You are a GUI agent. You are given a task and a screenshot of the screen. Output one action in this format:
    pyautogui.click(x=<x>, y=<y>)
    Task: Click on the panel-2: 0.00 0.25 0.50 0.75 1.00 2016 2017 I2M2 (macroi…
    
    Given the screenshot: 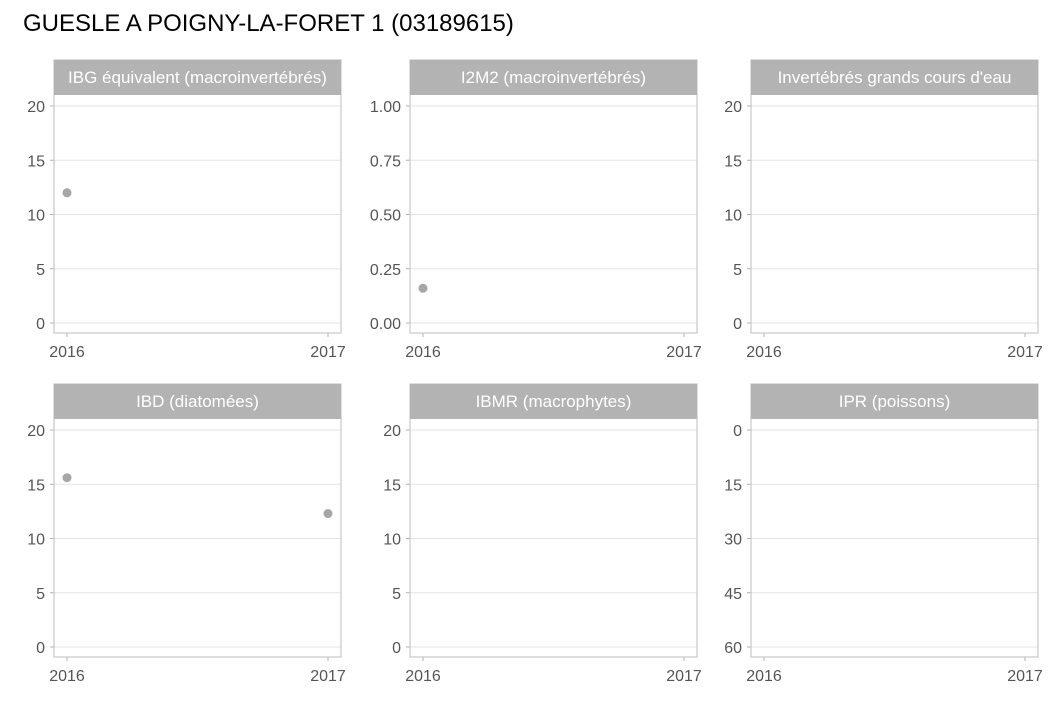 What is the action you would take?
    pyautogui.click(x=536, y=210)
    